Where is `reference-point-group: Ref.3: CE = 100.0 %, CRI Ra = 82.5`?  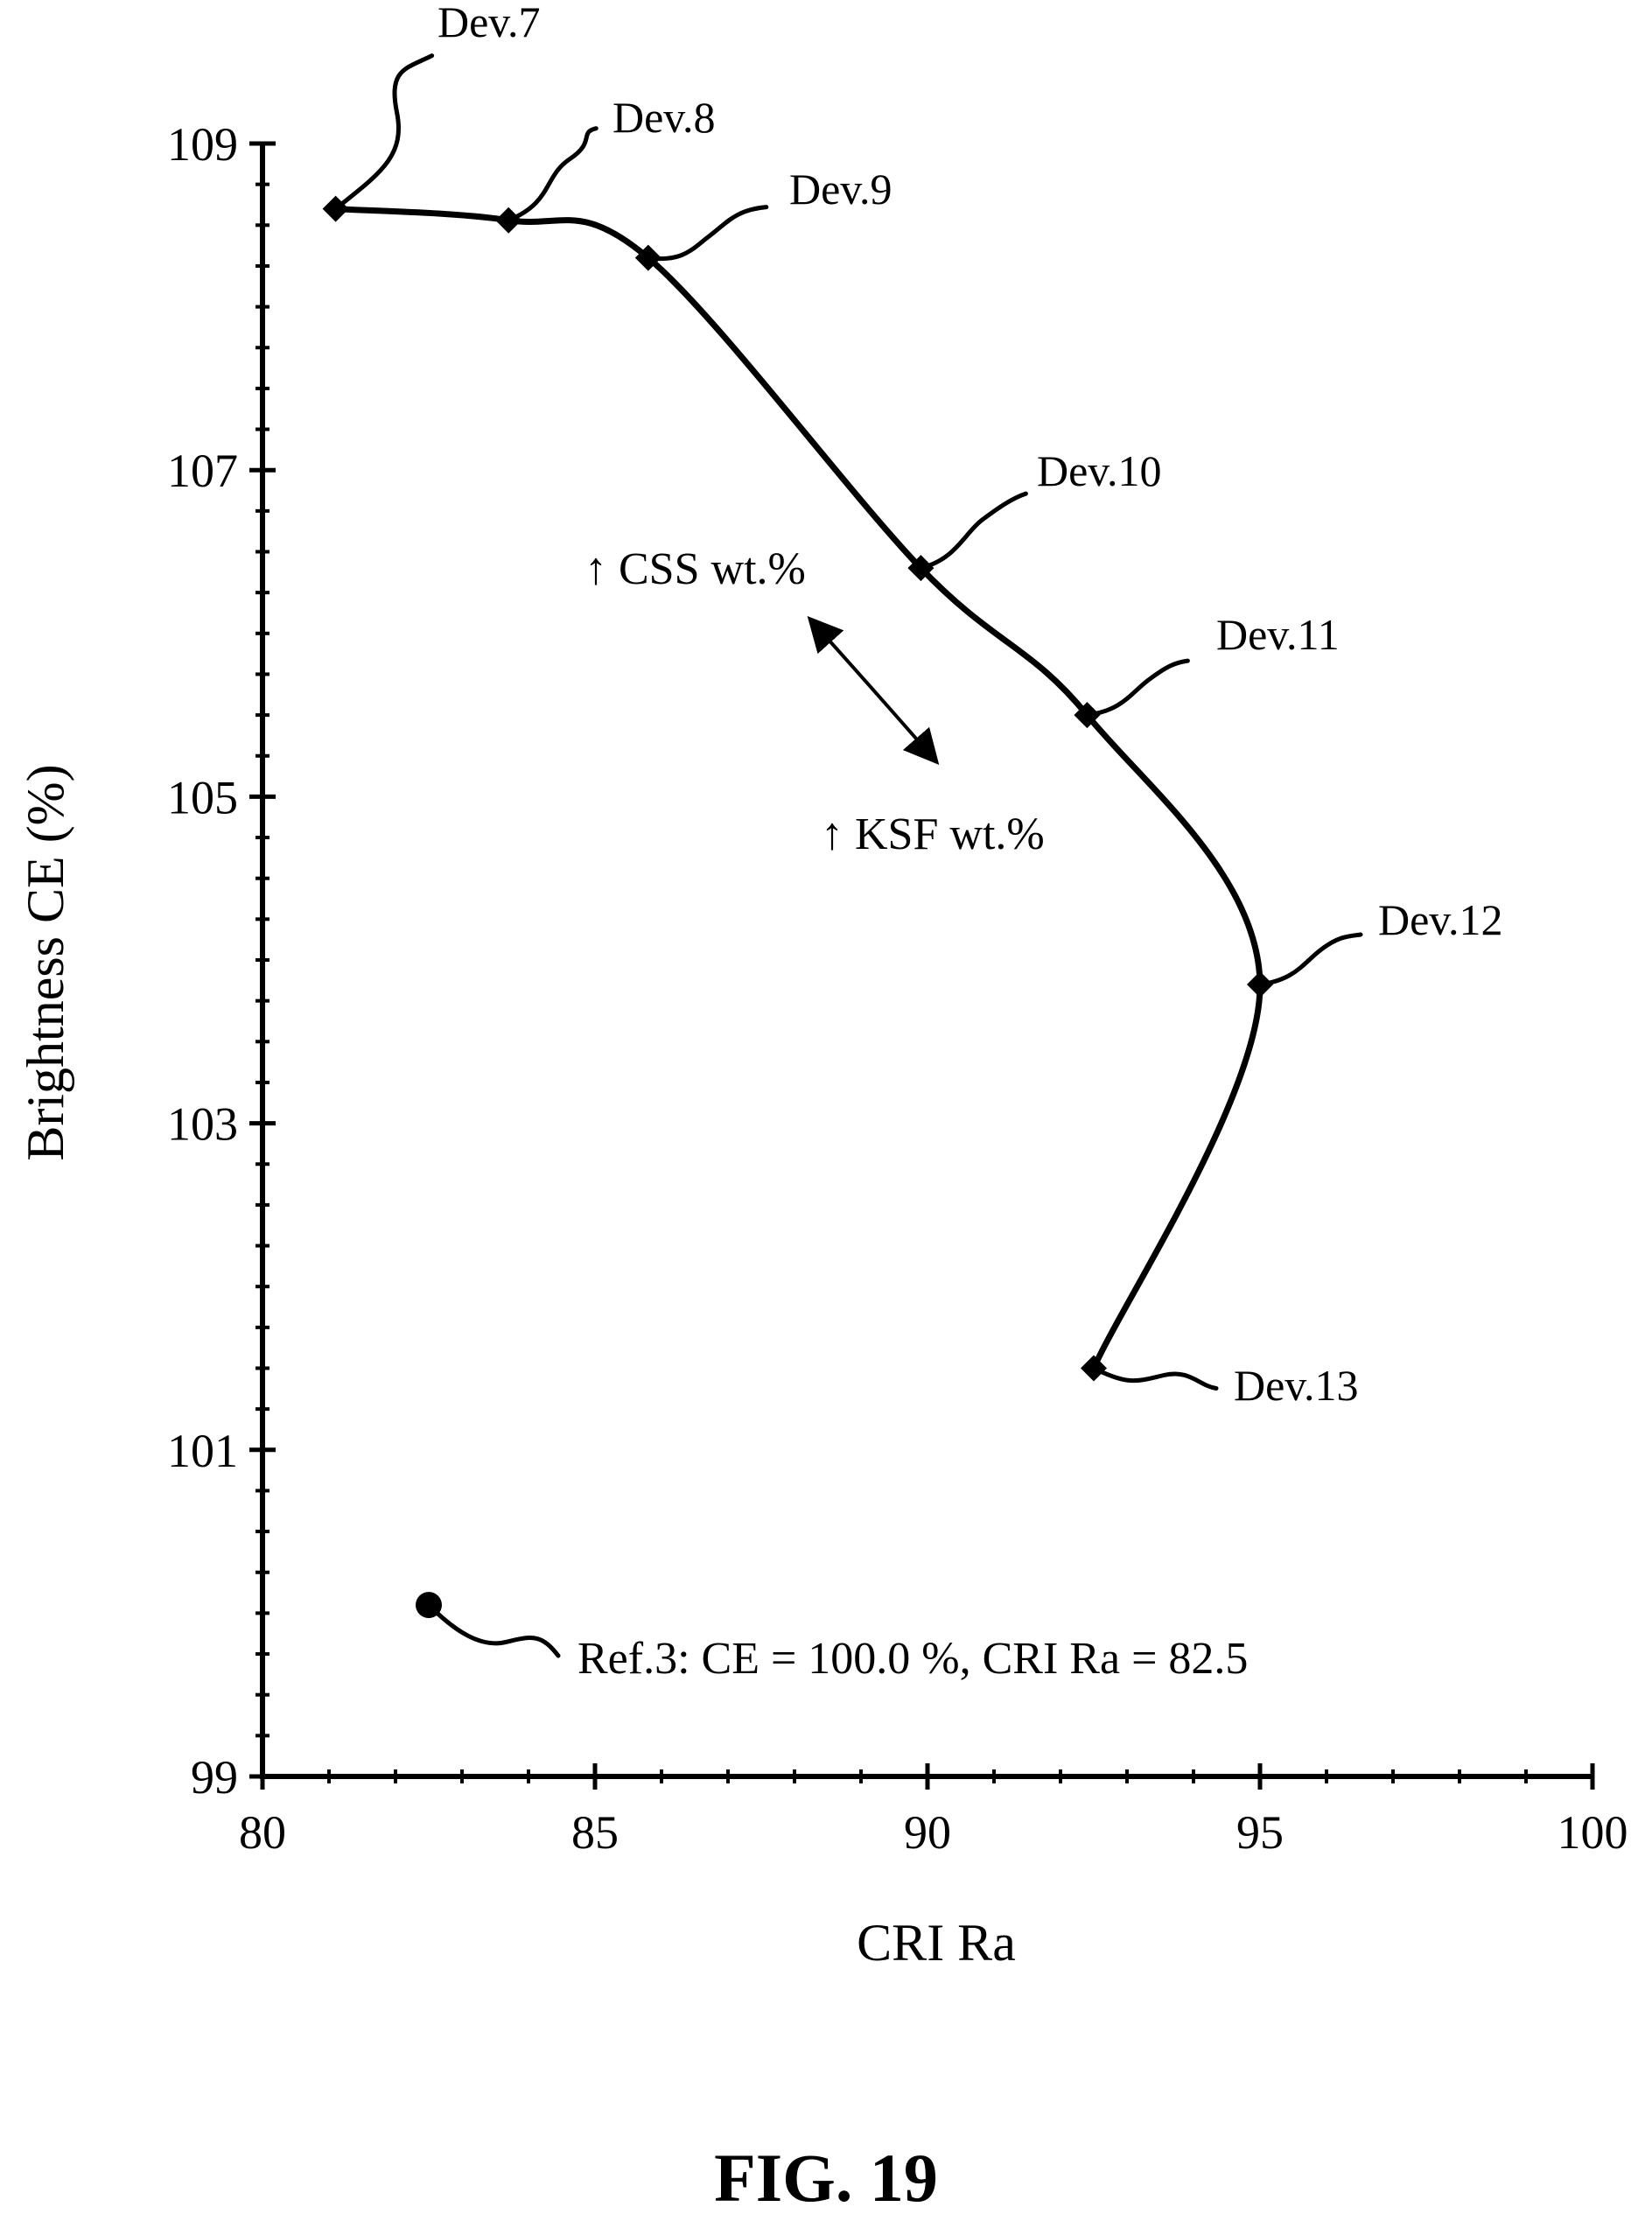 reference-point-group: Ref.3: CE = 100.0 %, CRI Ra = 82.5 is located at coordinates (832, 1638).